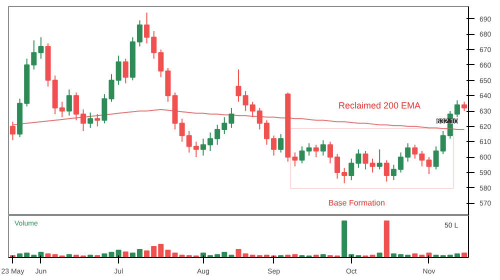  Describe the element at coordinates (379, 105) in the screenshot. I see `annotation: Reclaimed 200 EMA` at that location.